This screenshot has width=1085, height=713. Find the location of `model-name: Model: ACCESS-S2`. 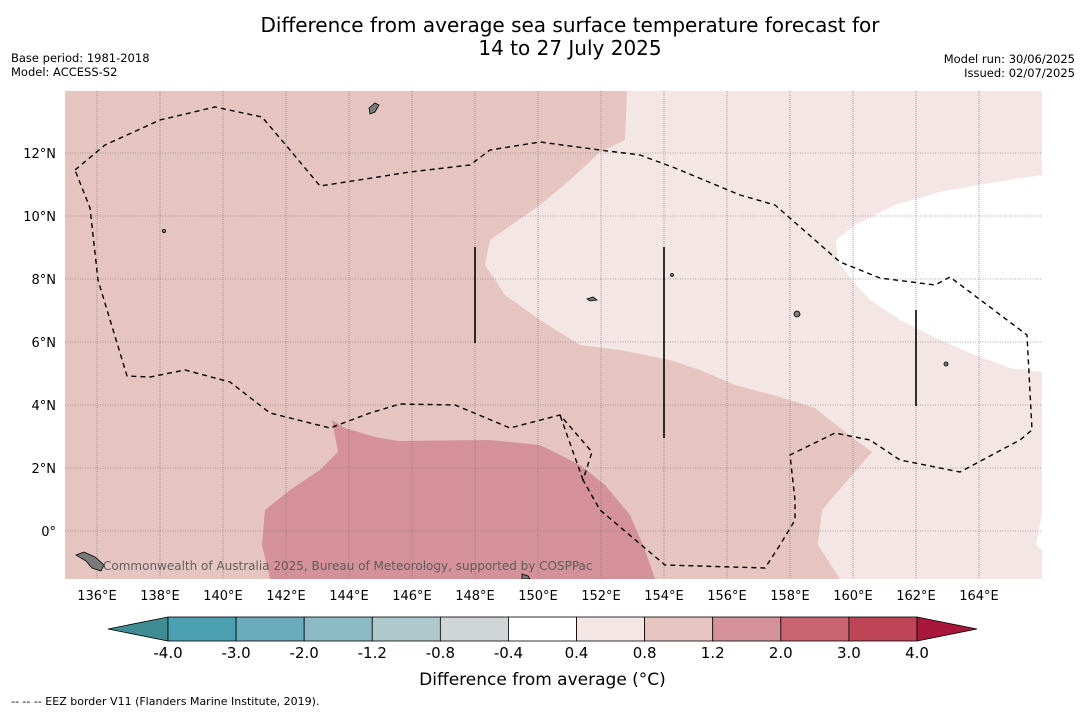

model-name: Model: ACCESS-S2 is located at coordinates (64, 72).